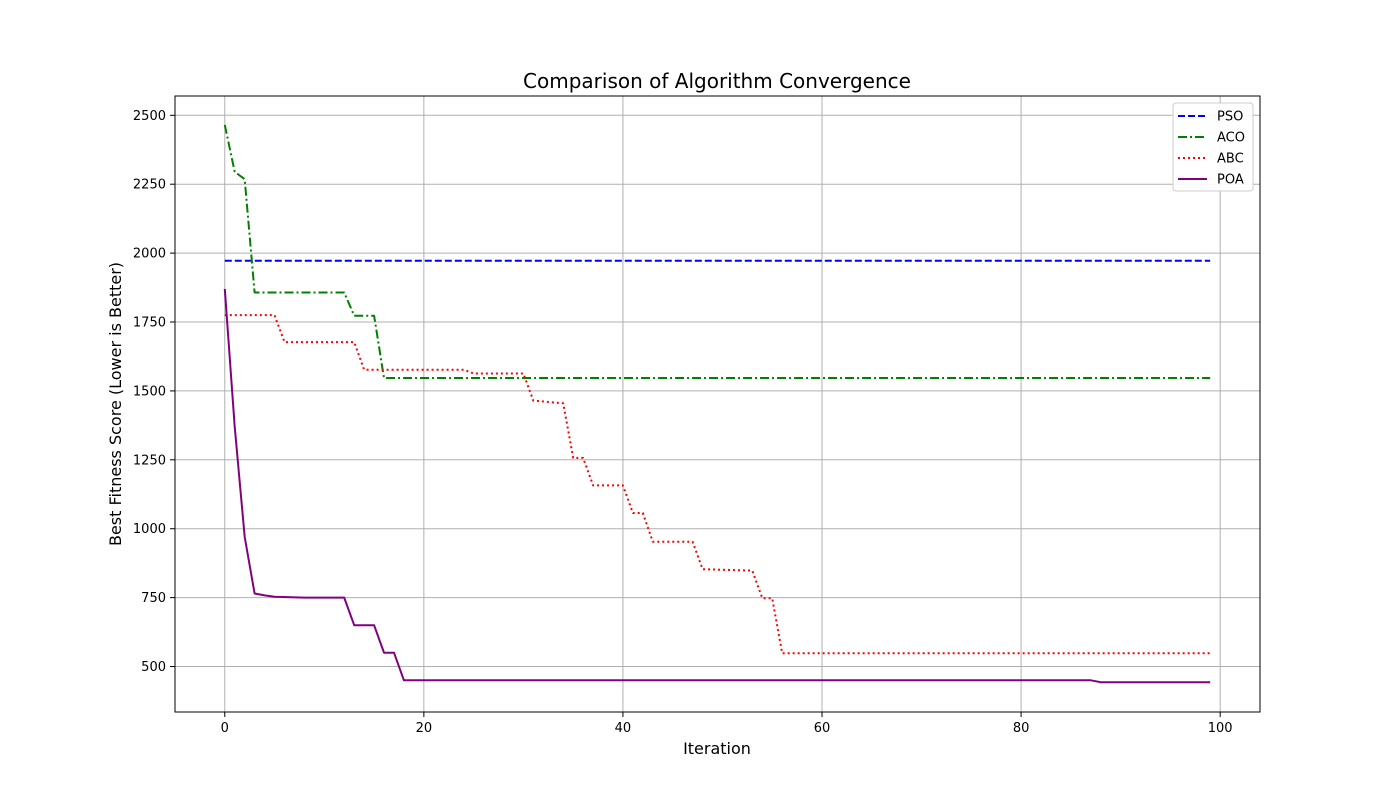 The image size is (1400, 800). Describe the element at coordinates (717, 748) in the screenshot. I see `x-axis-title: Iteration` at that location.